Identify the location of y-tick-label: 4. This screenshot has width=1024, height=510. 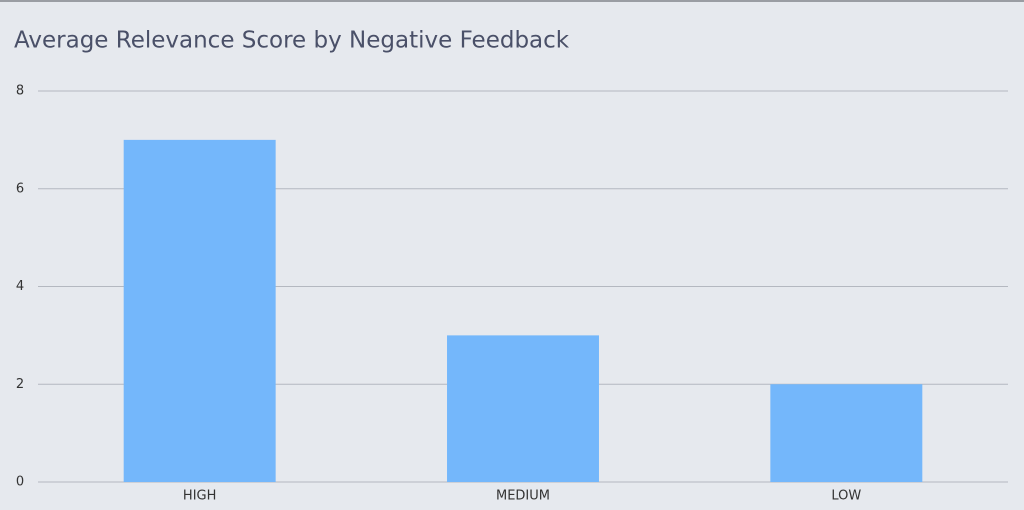
(20, 286).